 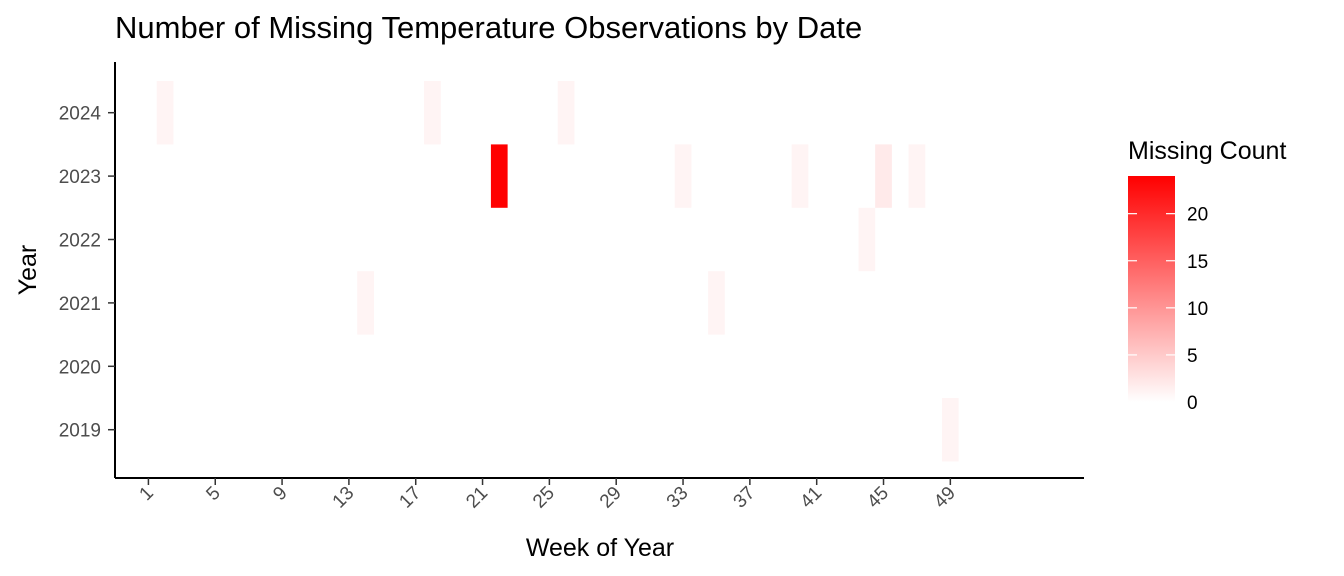 I want to click on legend-tick-label: 5, so click(x=1192, y=356).